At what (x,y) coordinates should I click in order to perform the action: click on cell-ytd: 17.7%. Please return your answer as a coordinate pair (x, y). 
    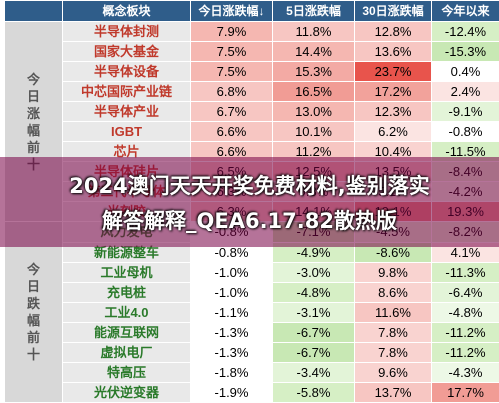
    Looking at the image, I should click on (465, 392).